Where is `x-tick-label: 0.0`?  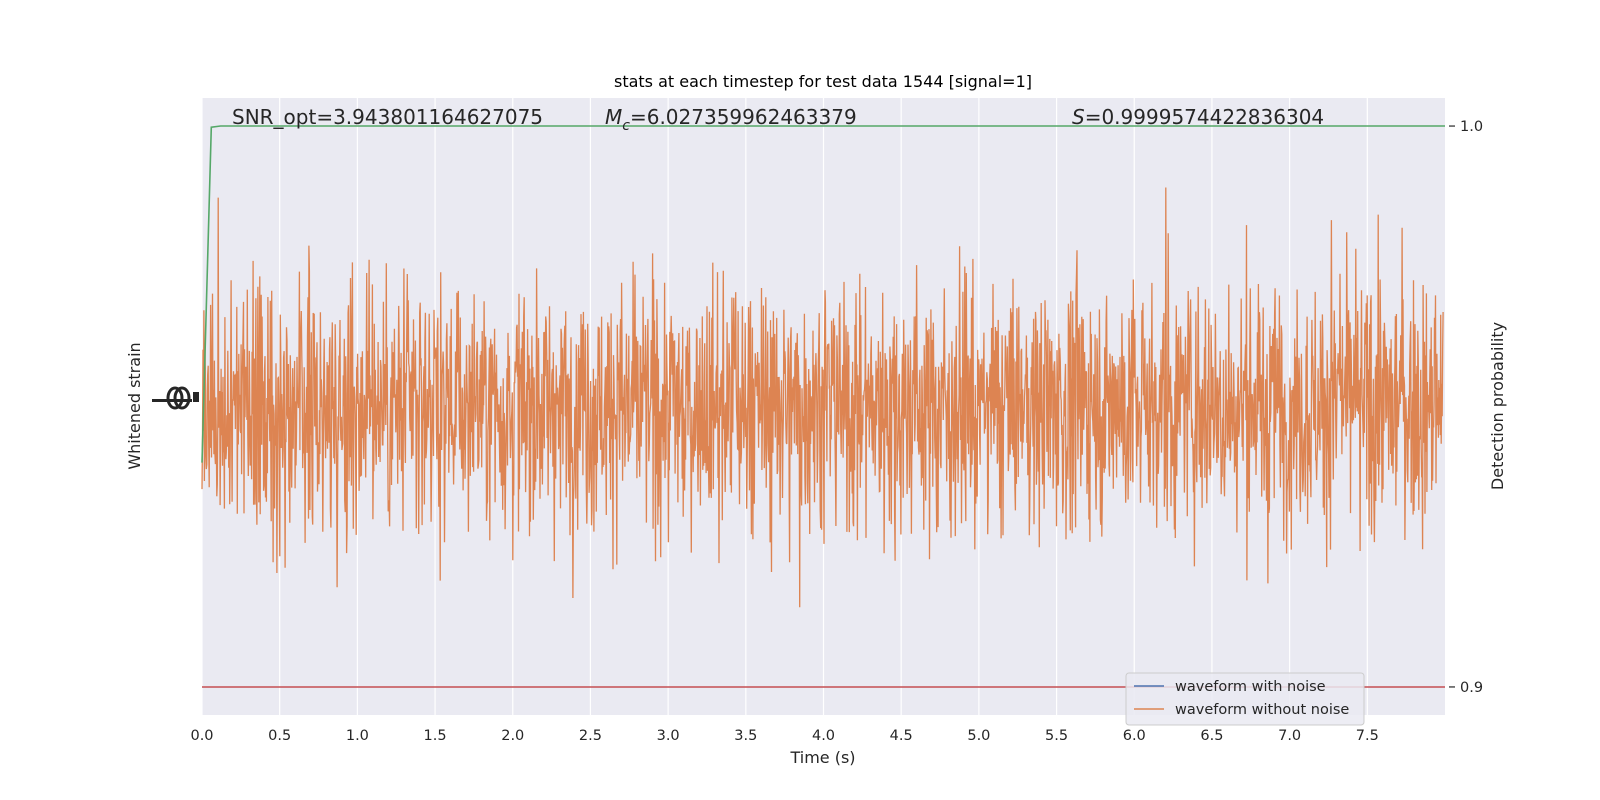
x-tick-label: 0.0 is located at coordinates (201, 736).